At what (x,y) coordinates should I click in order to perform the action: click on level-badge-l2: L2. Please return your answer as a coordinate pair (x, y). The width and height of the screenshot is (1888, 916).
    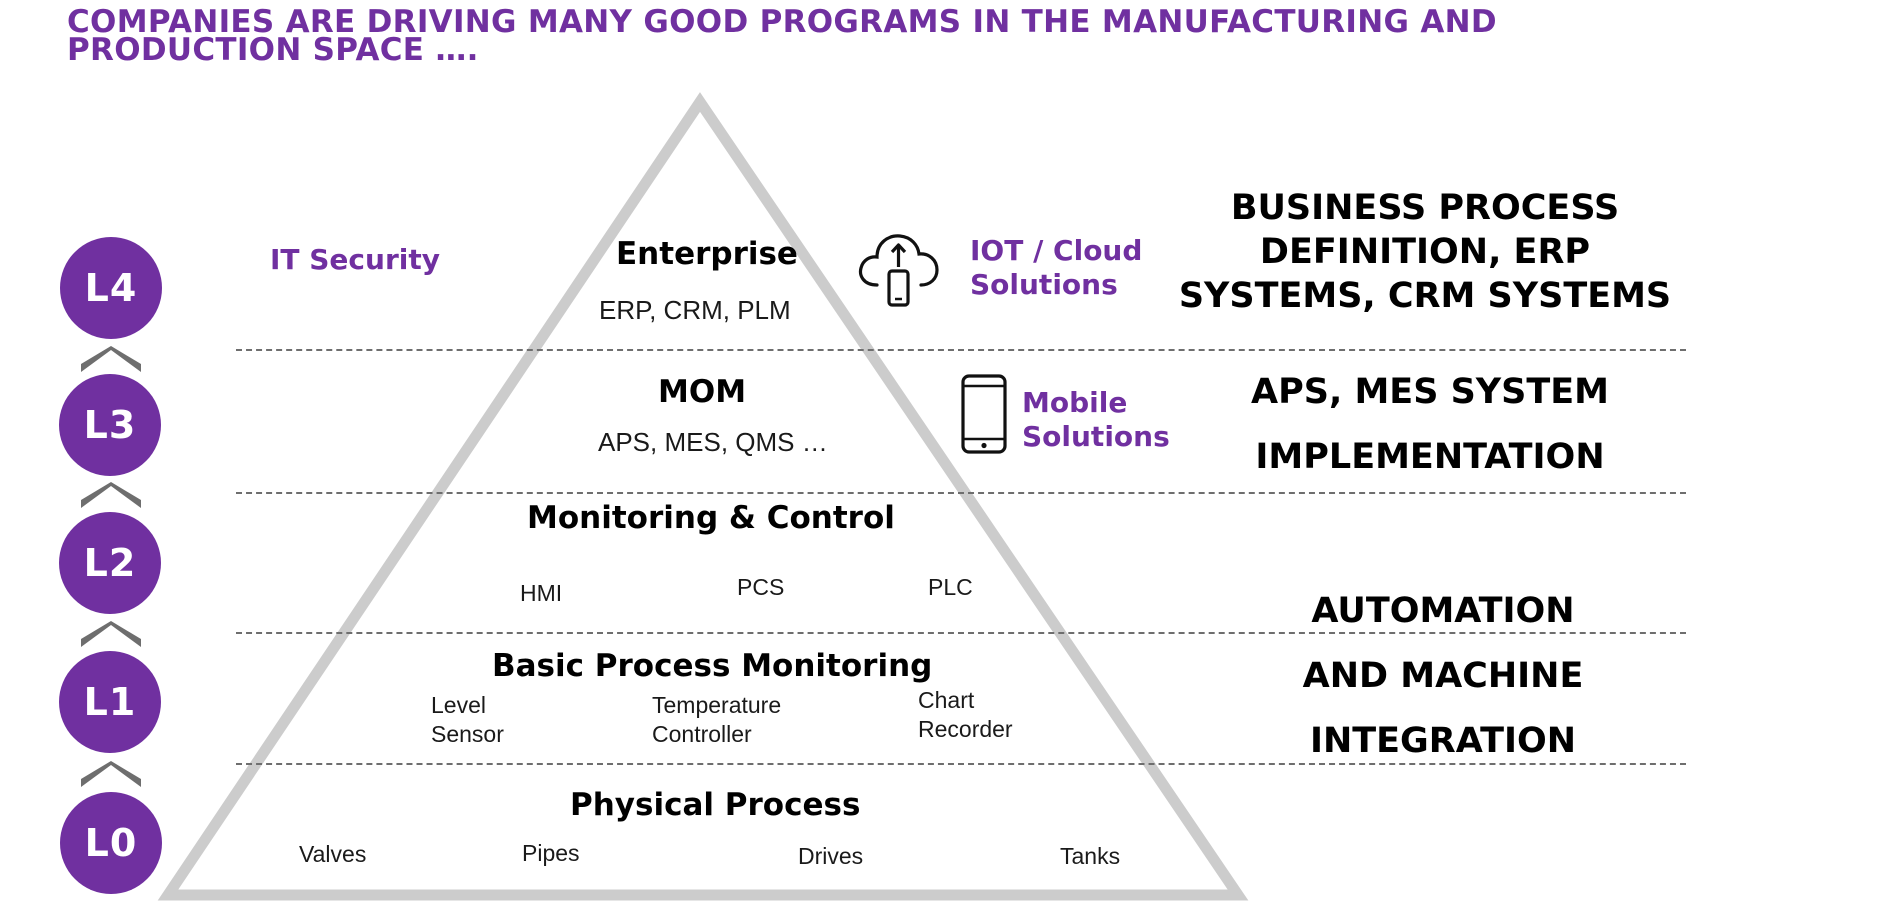
    Looking at the image, I should click on (110, 563).